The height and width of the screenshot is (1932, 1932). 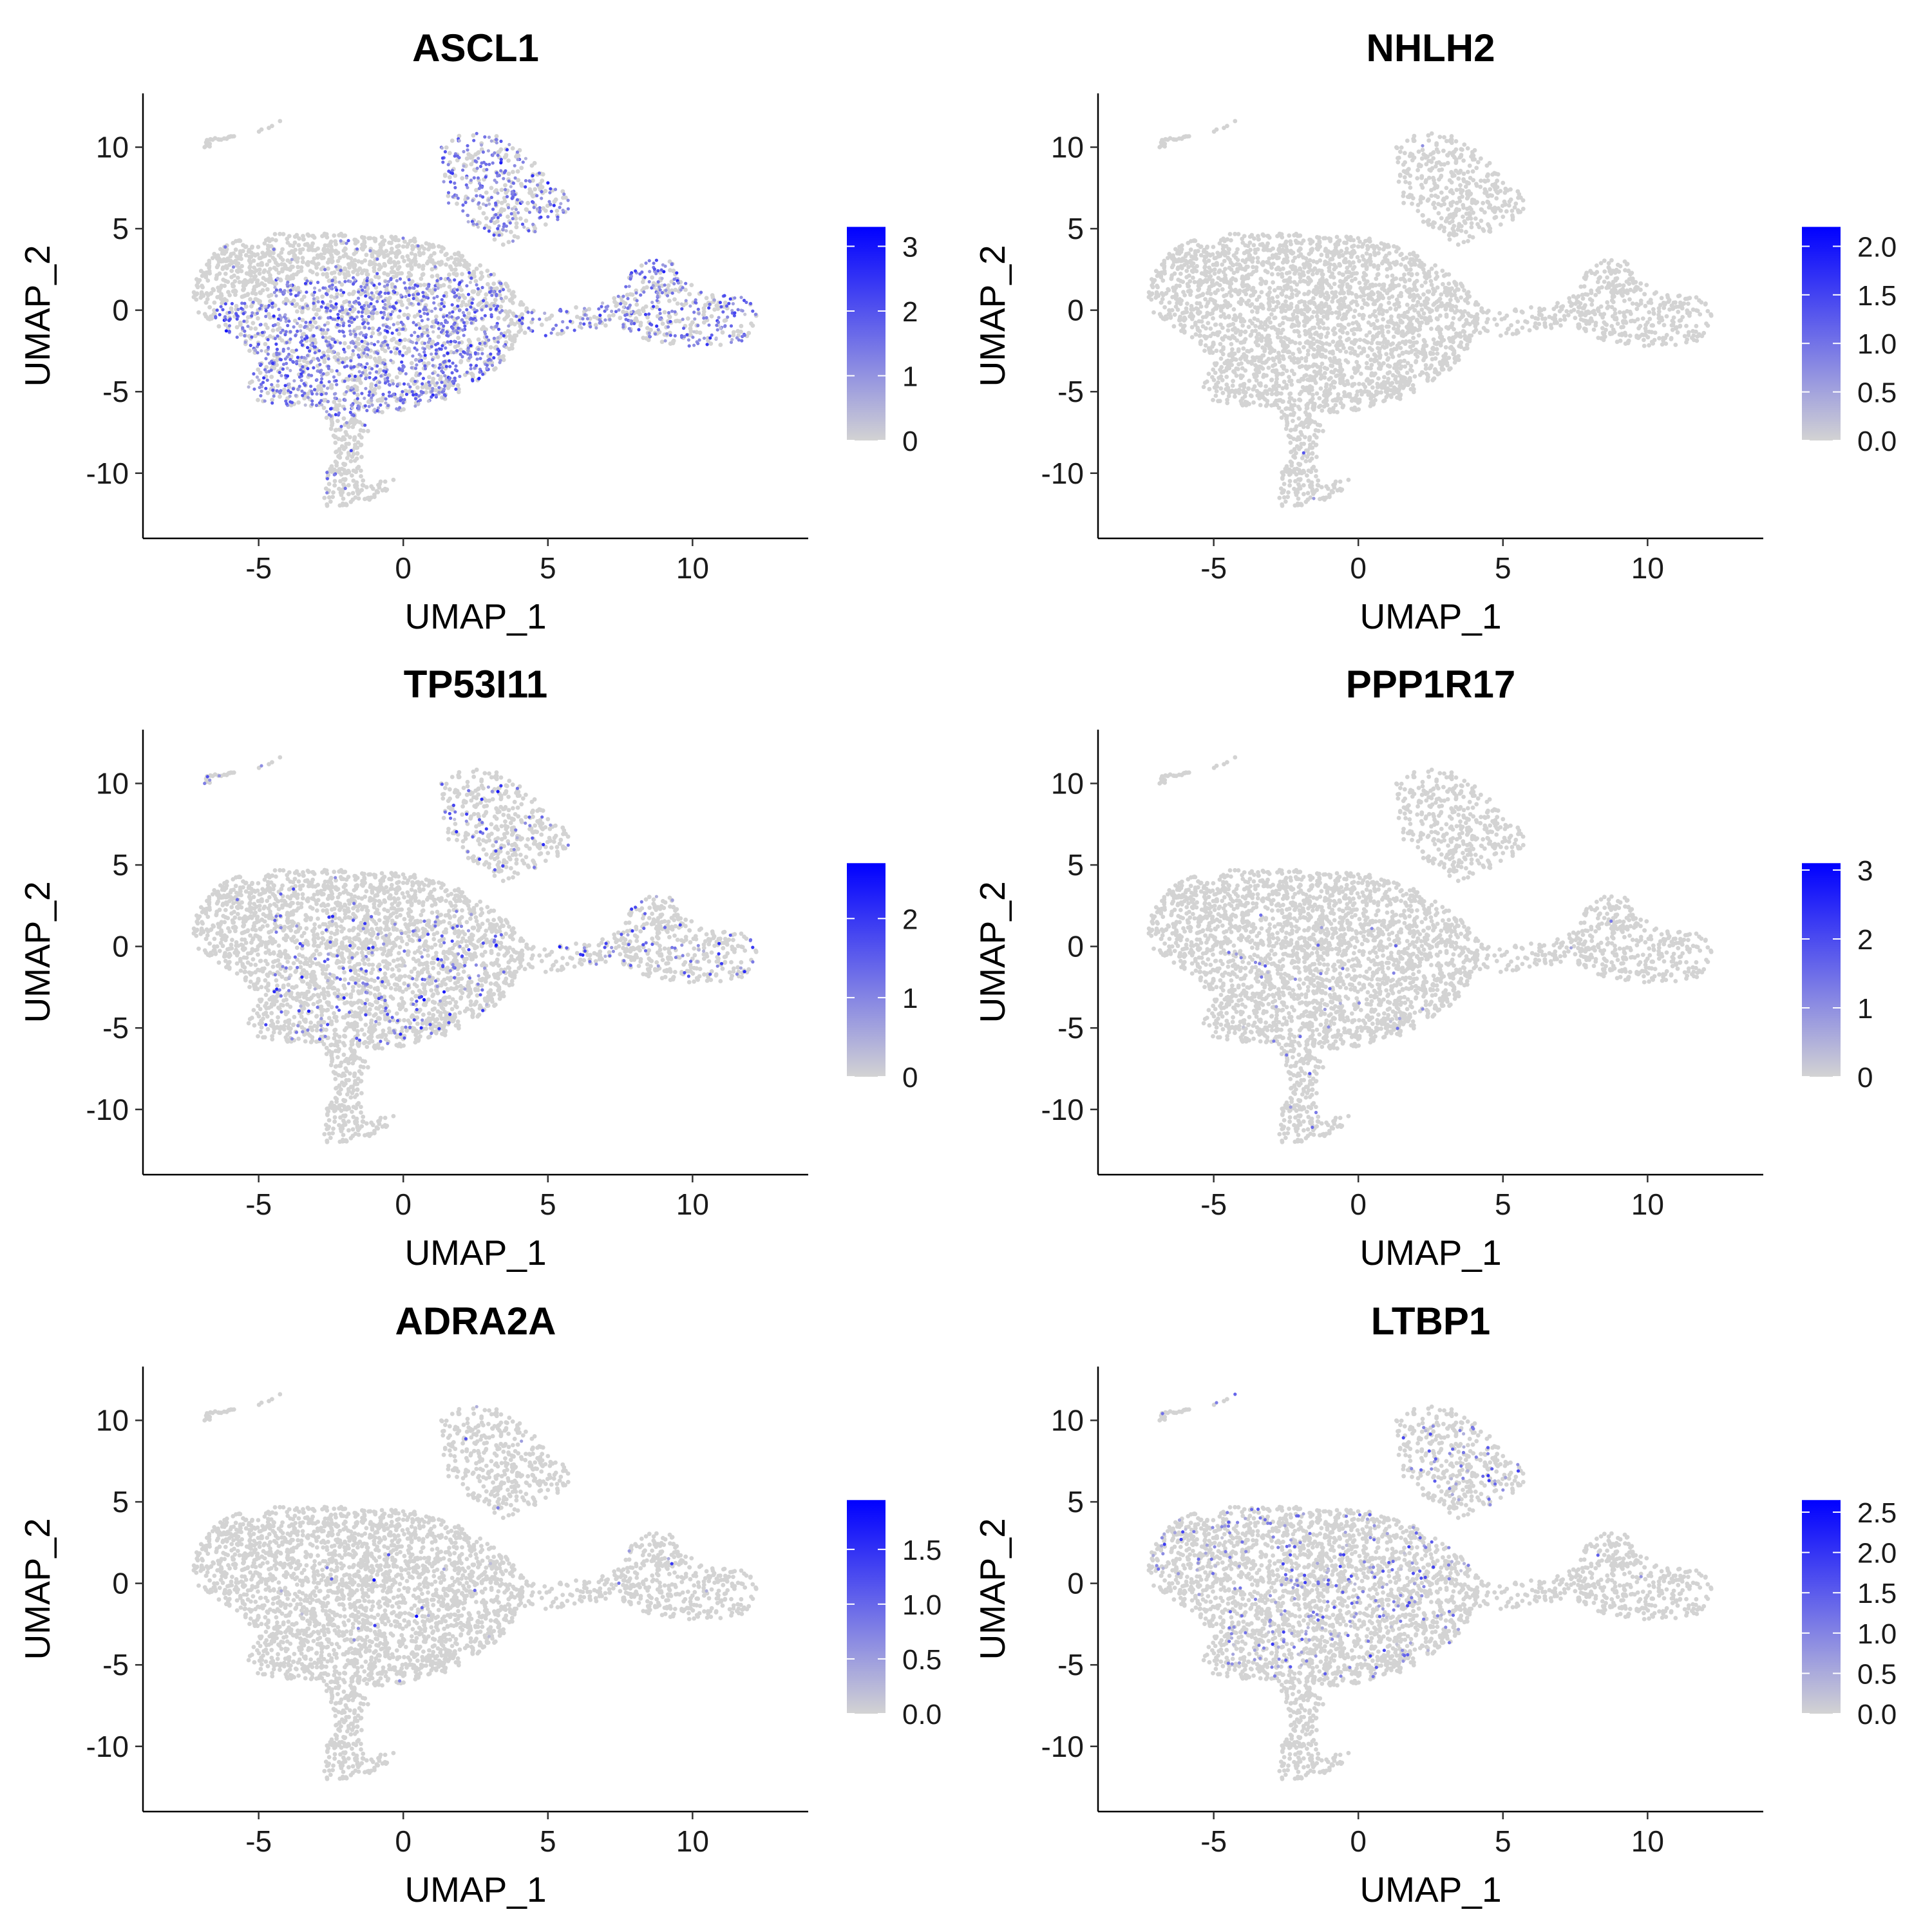 I want to click on colorbar-label: 1, so click(x=910, y=377).